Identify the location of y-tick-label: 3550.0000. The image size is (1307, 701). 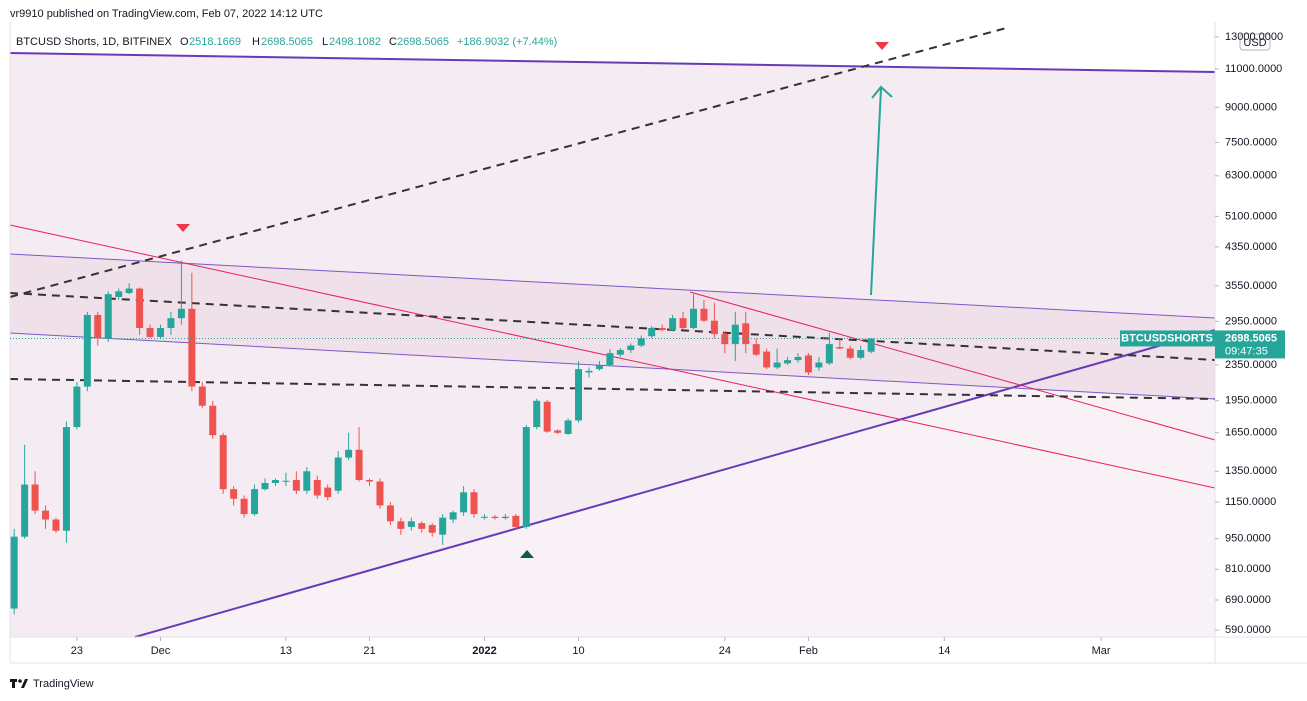
(1251, 286).